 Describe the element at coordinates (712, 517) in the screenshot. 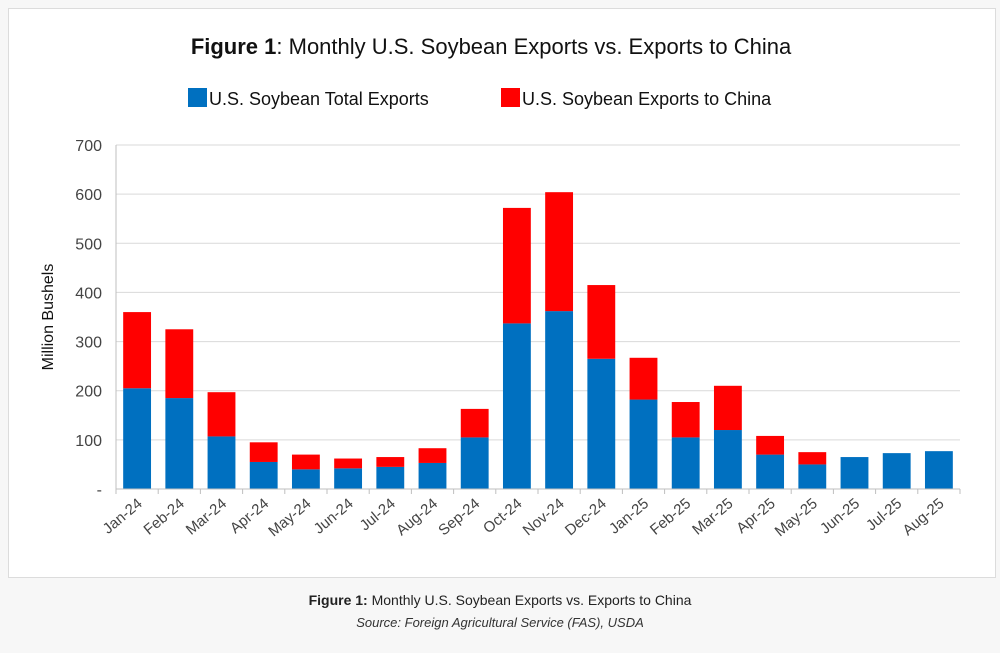

I see `x-tick-label: Mar-25` at that location.